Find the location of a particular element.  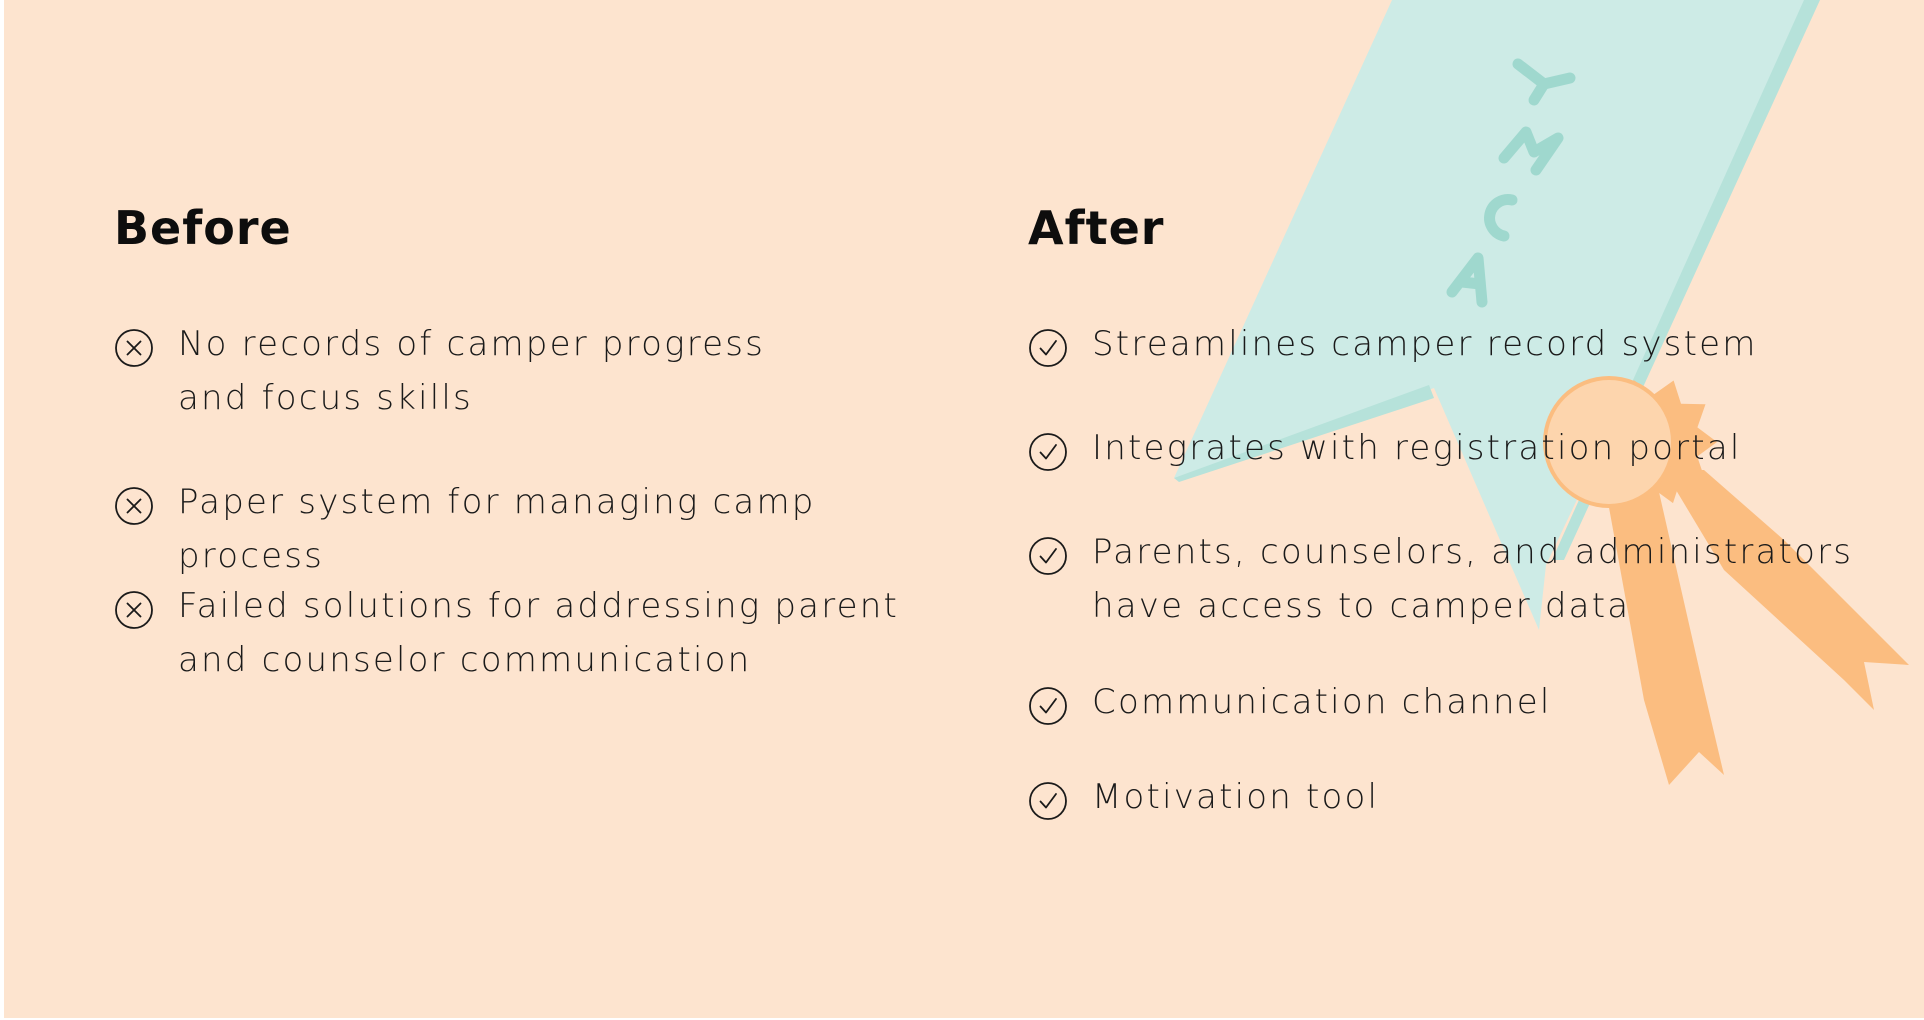

after-item: Integrates with registration portal is located at coordinates (1385, 451).